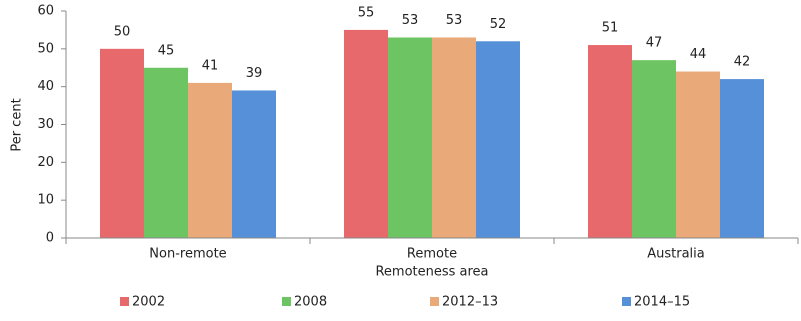 The image size is (801, 321). I want to click on data-label: 47, so click(654, 43).